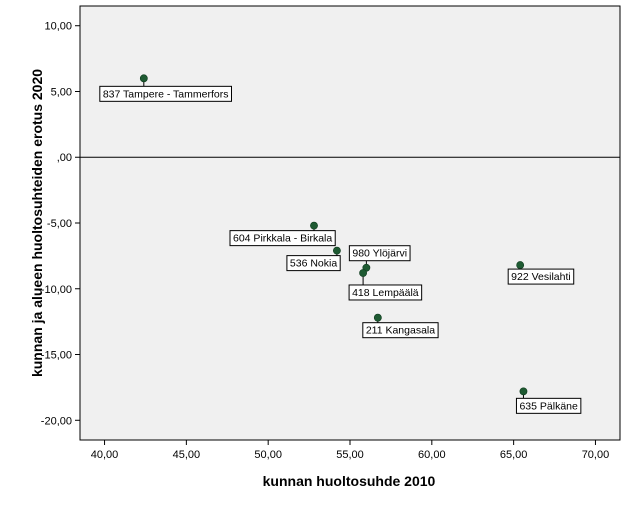 This screenshot has width=629, height=509. I want to click on y-tick-label: -5,00, so click(59, 224).